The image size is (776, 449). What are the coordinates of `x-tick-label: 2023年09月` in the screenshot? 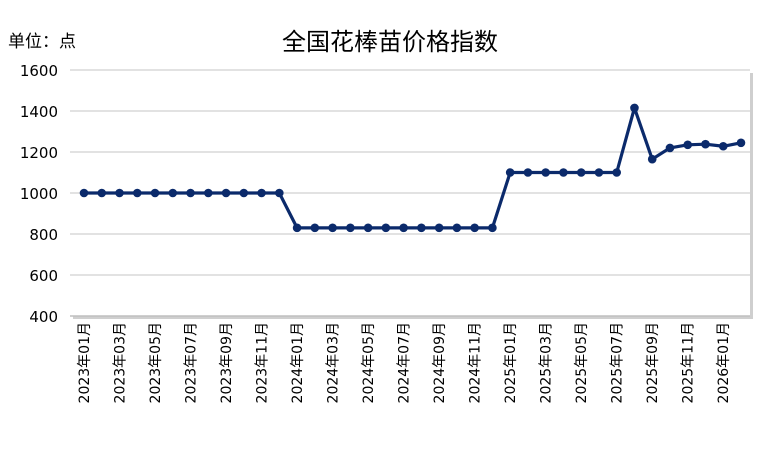 It's located at (227, 362).